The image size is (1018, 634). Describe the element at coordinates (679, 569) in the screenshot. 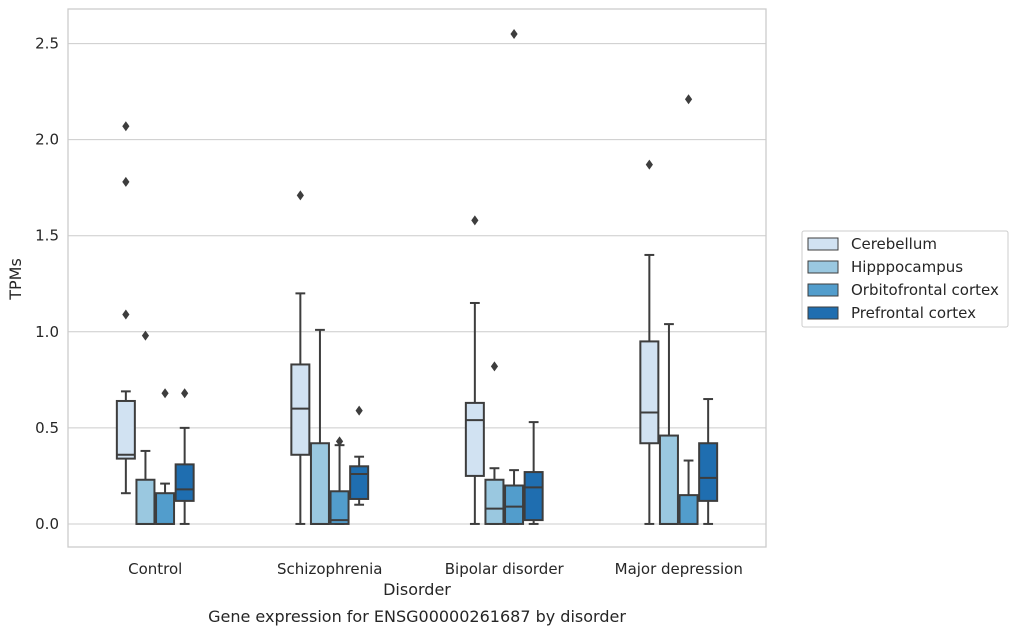

I see `x-tick-label: Major depression` at that location.